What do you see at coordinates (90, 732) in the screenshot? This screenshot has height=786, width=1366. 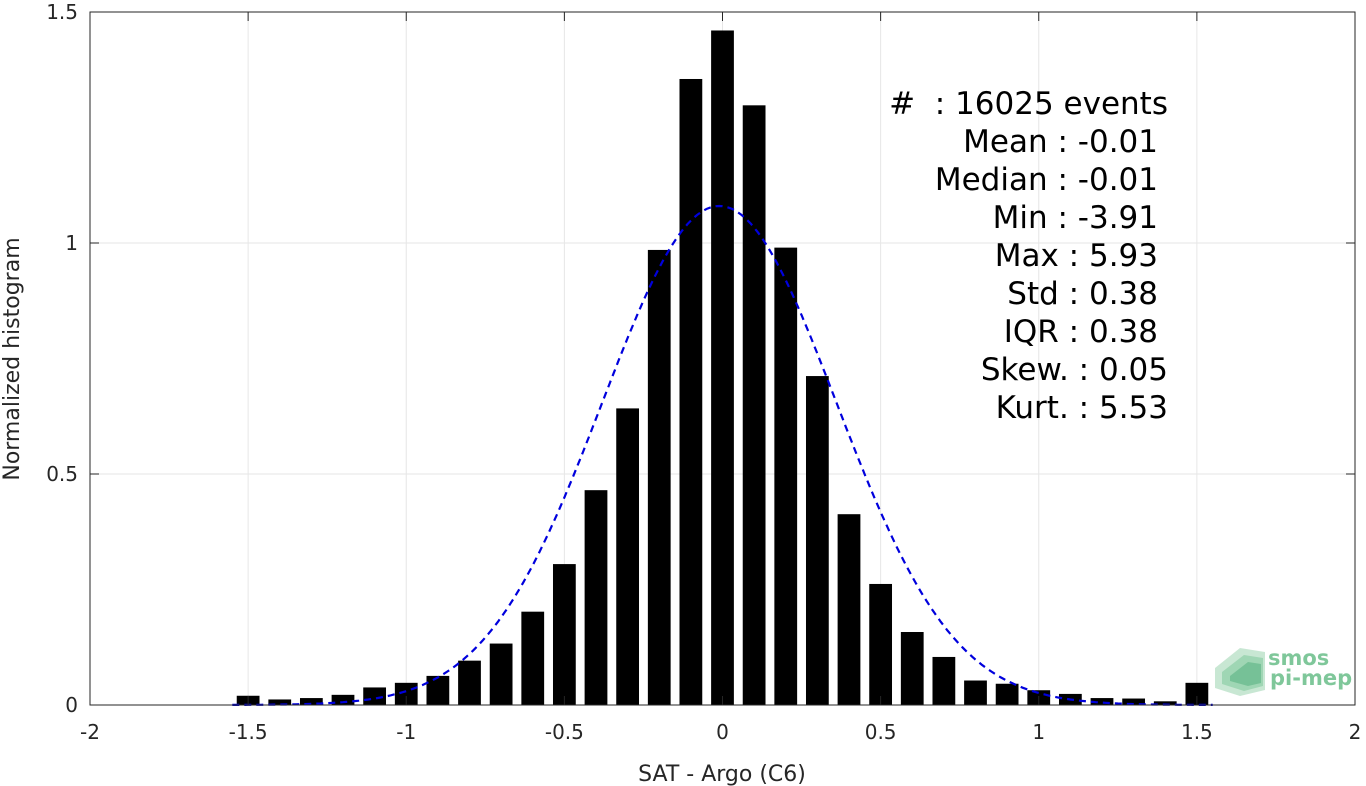 I see `x-tick-label-0: -2` at bounding box center [90, 732].